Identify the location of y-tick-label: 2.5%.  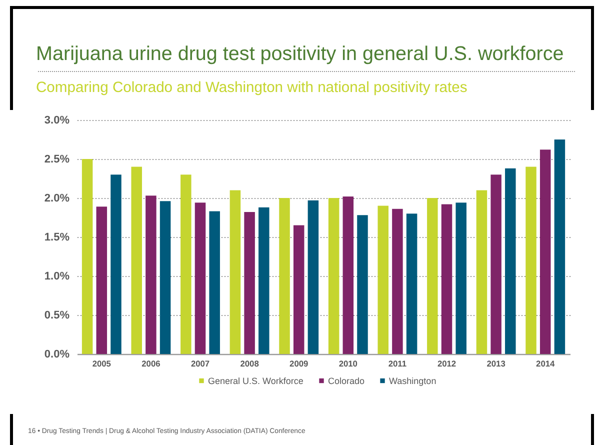
(57, 160).